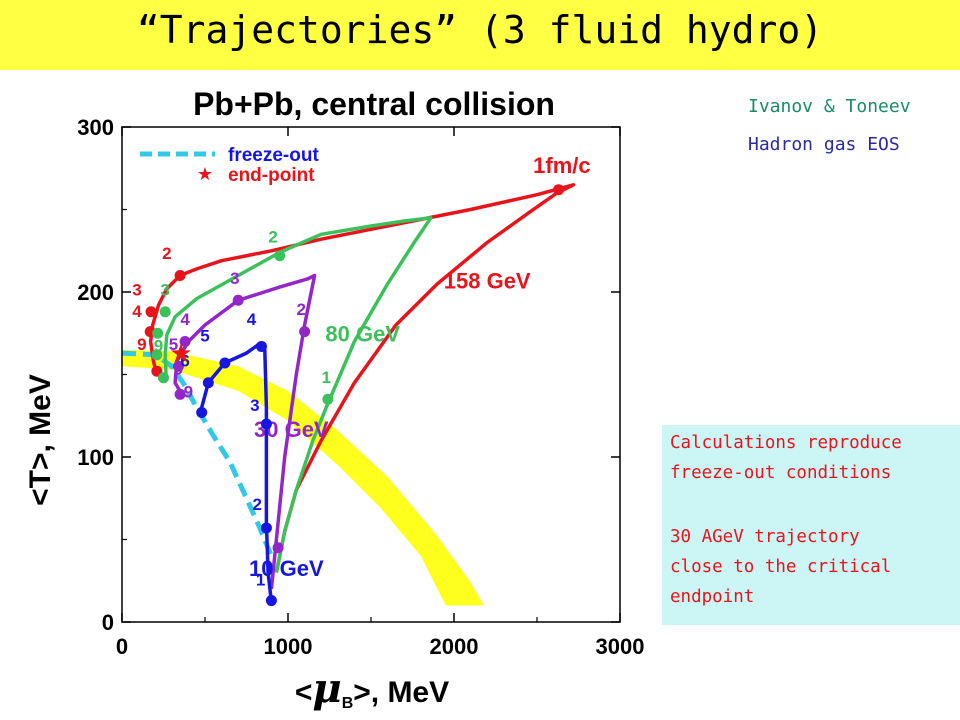  What do you see at coordinates (271, 175) in the screenshot?
I see `legend-end-point-label: end-point` at bounding box center [271, 175].